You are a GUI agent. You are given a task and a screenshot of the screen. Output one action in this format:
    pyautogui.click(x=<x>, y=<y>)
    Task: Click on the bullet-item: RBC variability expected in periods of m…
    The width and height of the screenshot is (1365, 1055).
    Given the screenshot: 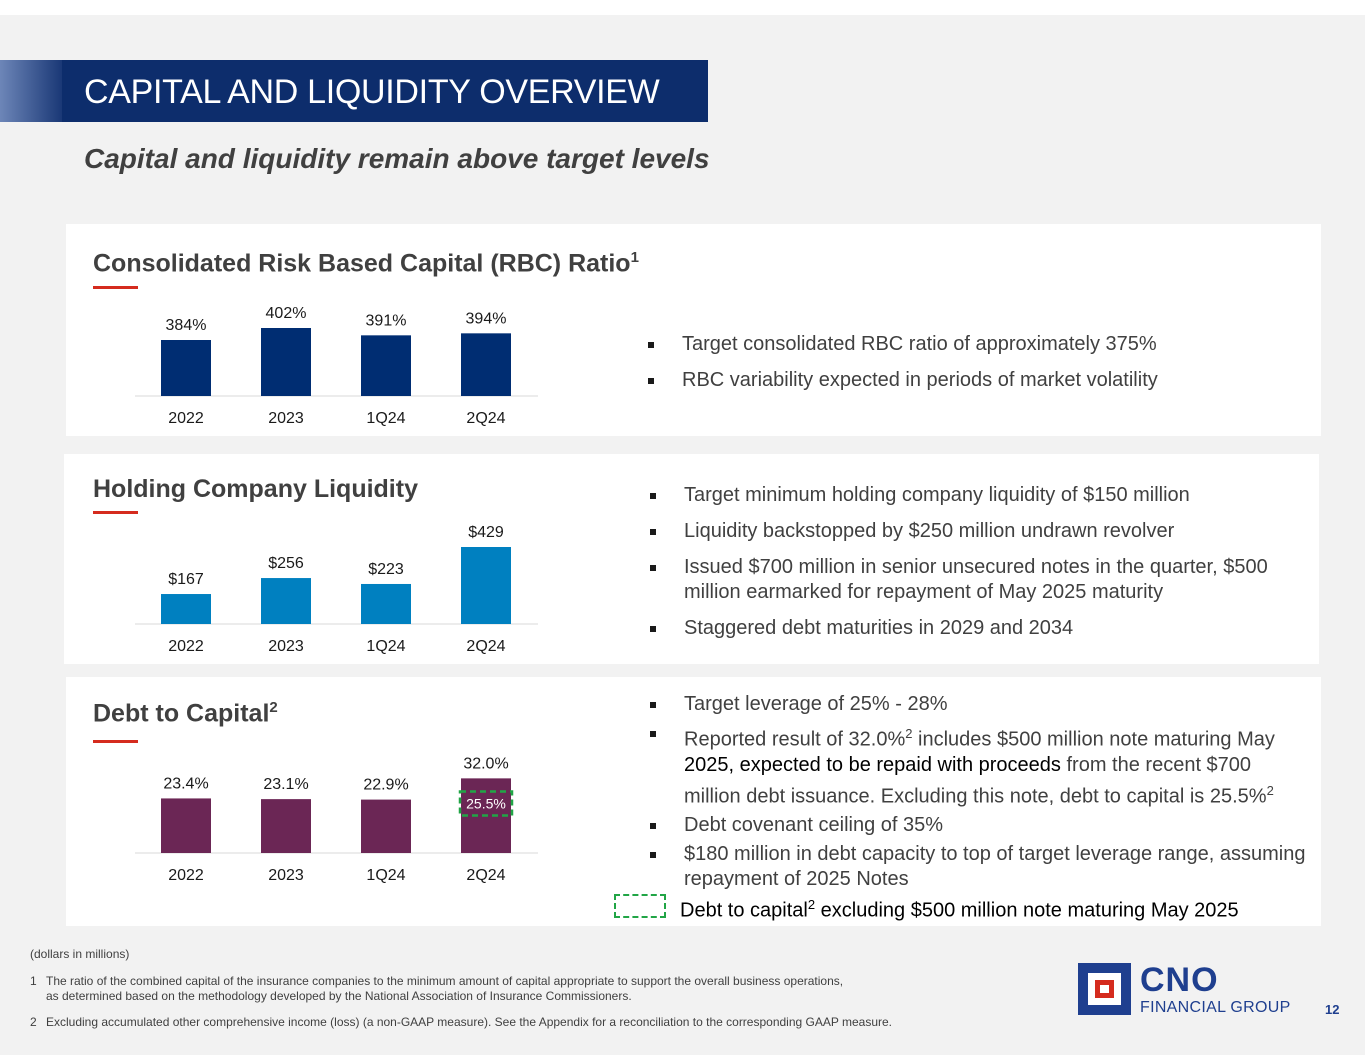 What is the action you would take?
    pyautogui.click(x=958, y=380)
    